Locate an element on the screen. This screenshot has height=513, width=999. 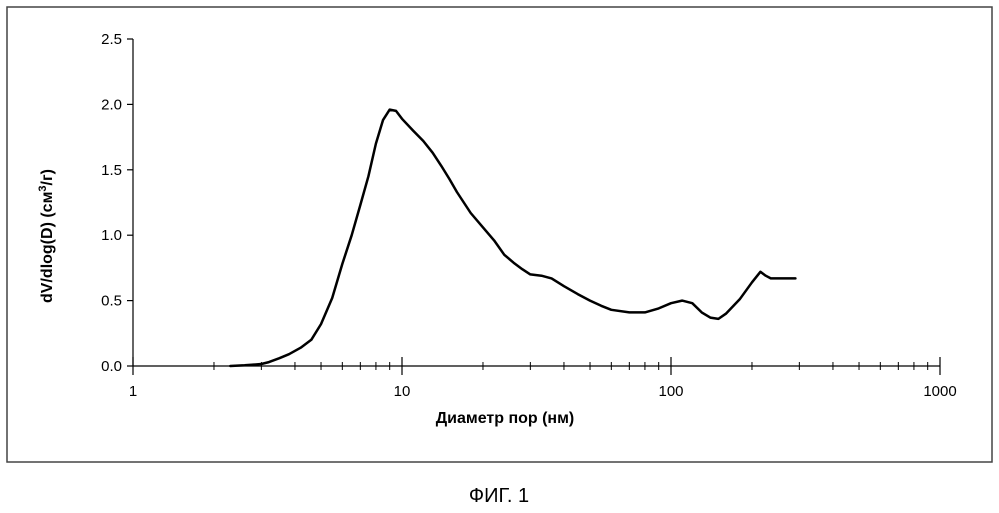
y-axis-title: dV/dlog(D) (см3/г) is located at coordinates (46, 236).